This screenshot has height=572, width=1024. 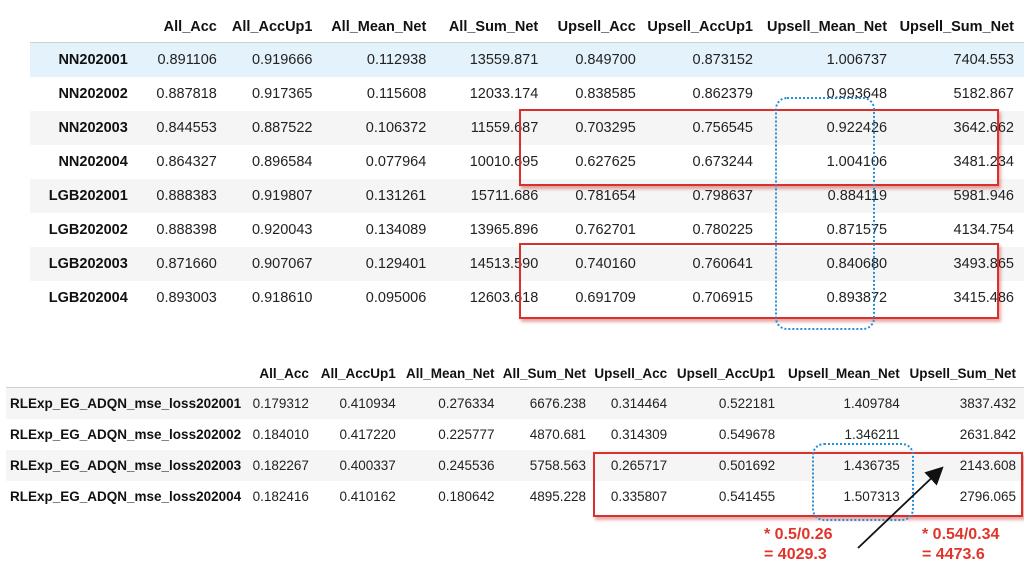 What do you see at coordinates (453, 403) in the screenshot?
I see `table-cell: 0.276334` at bounding box center [453, 403].